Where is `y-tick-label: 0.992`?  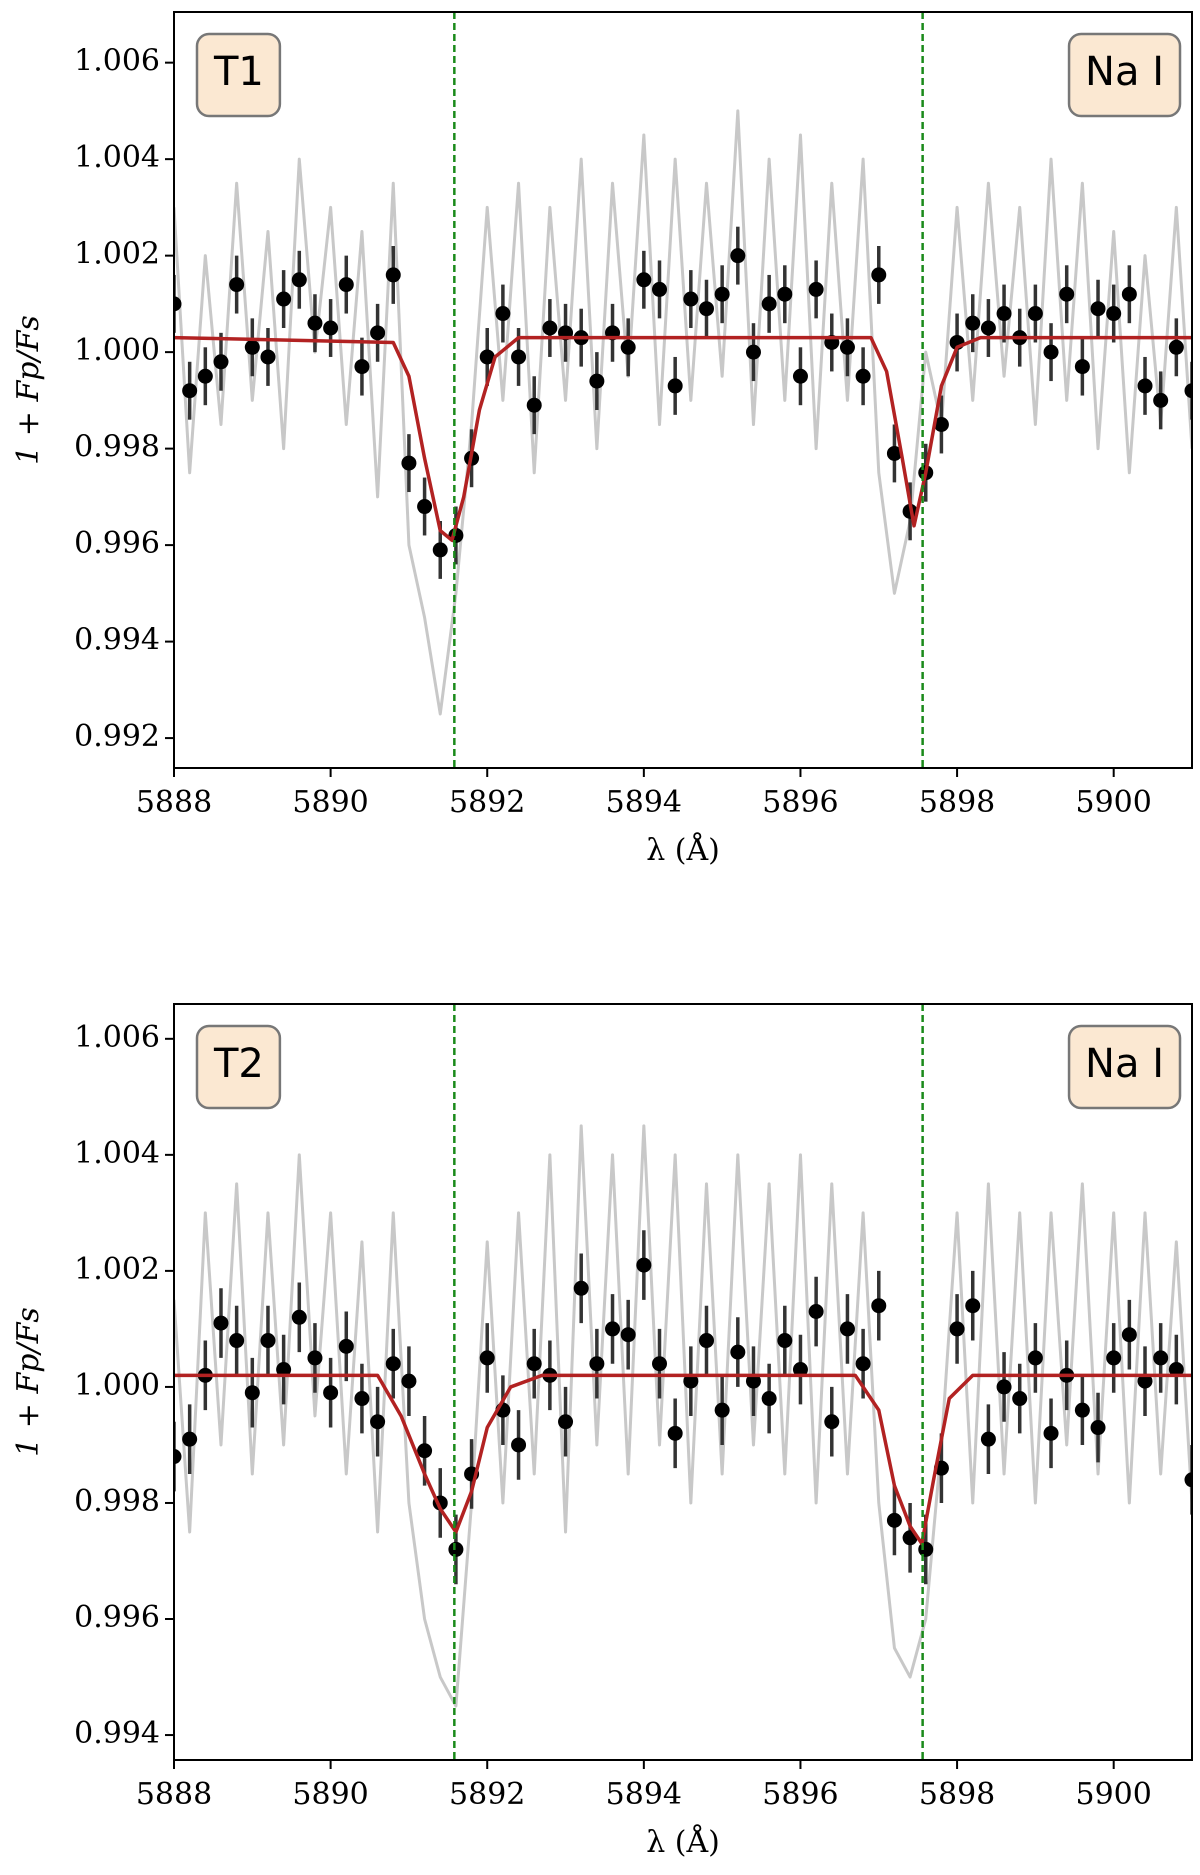
y-tick-label: 0.992 is located at coordinates (117, 736).